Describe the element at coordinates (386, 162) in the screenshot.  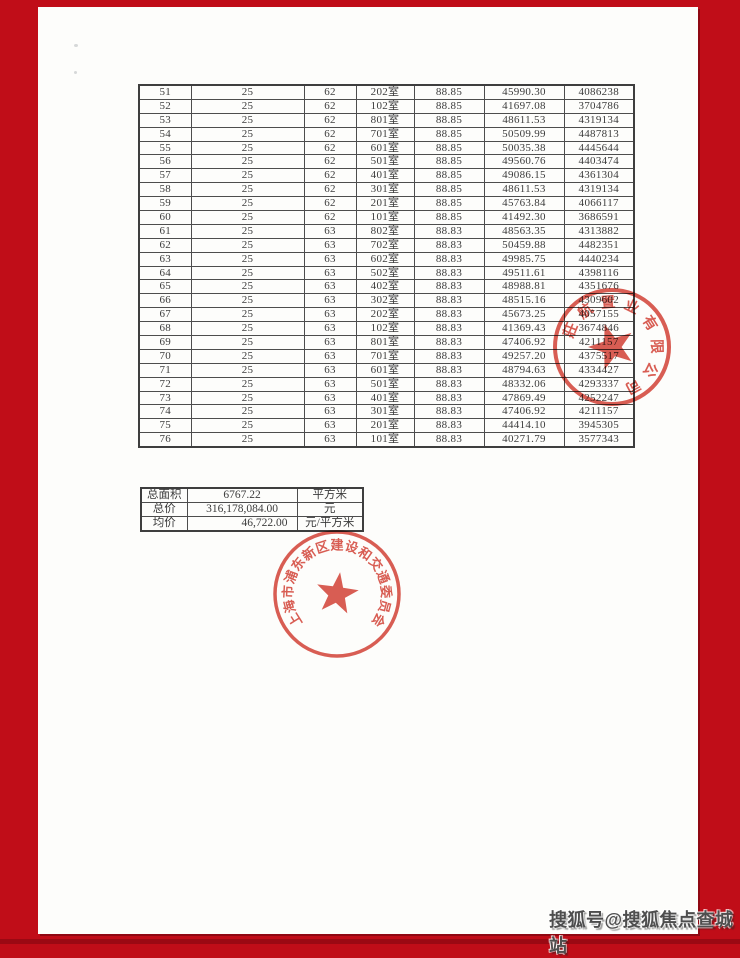
I see `table-row: 56 25 62 501室 88.85 49560.76 4403474` at that location.